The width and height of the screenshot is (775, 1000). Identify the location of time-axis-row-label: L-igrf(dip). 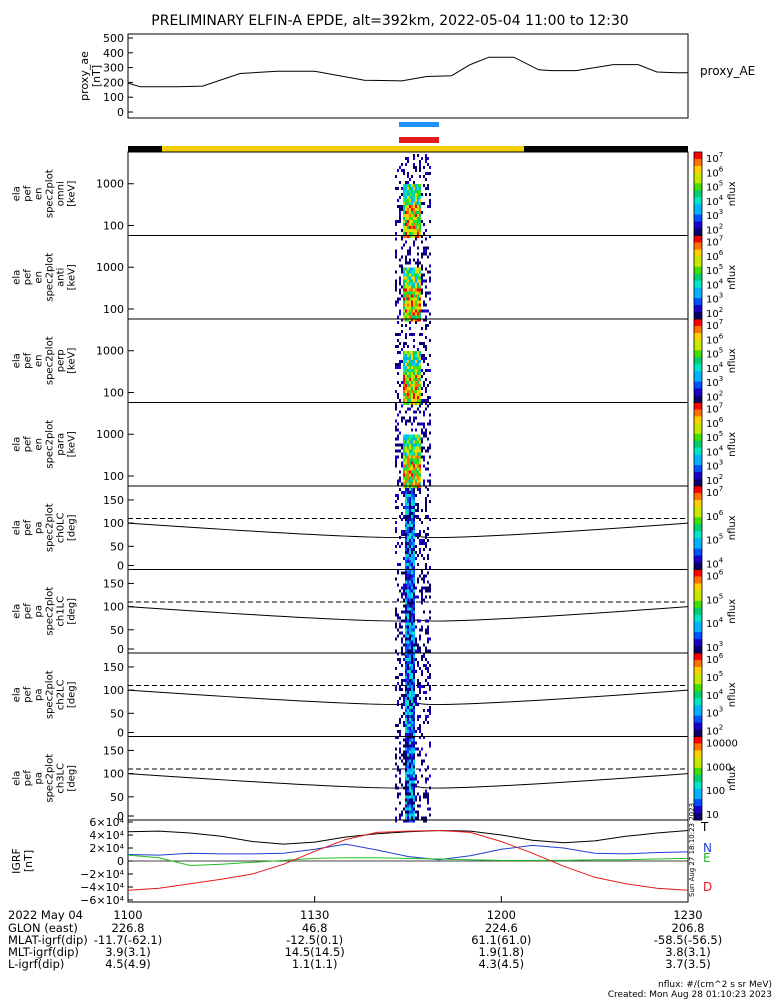
(36, 964).